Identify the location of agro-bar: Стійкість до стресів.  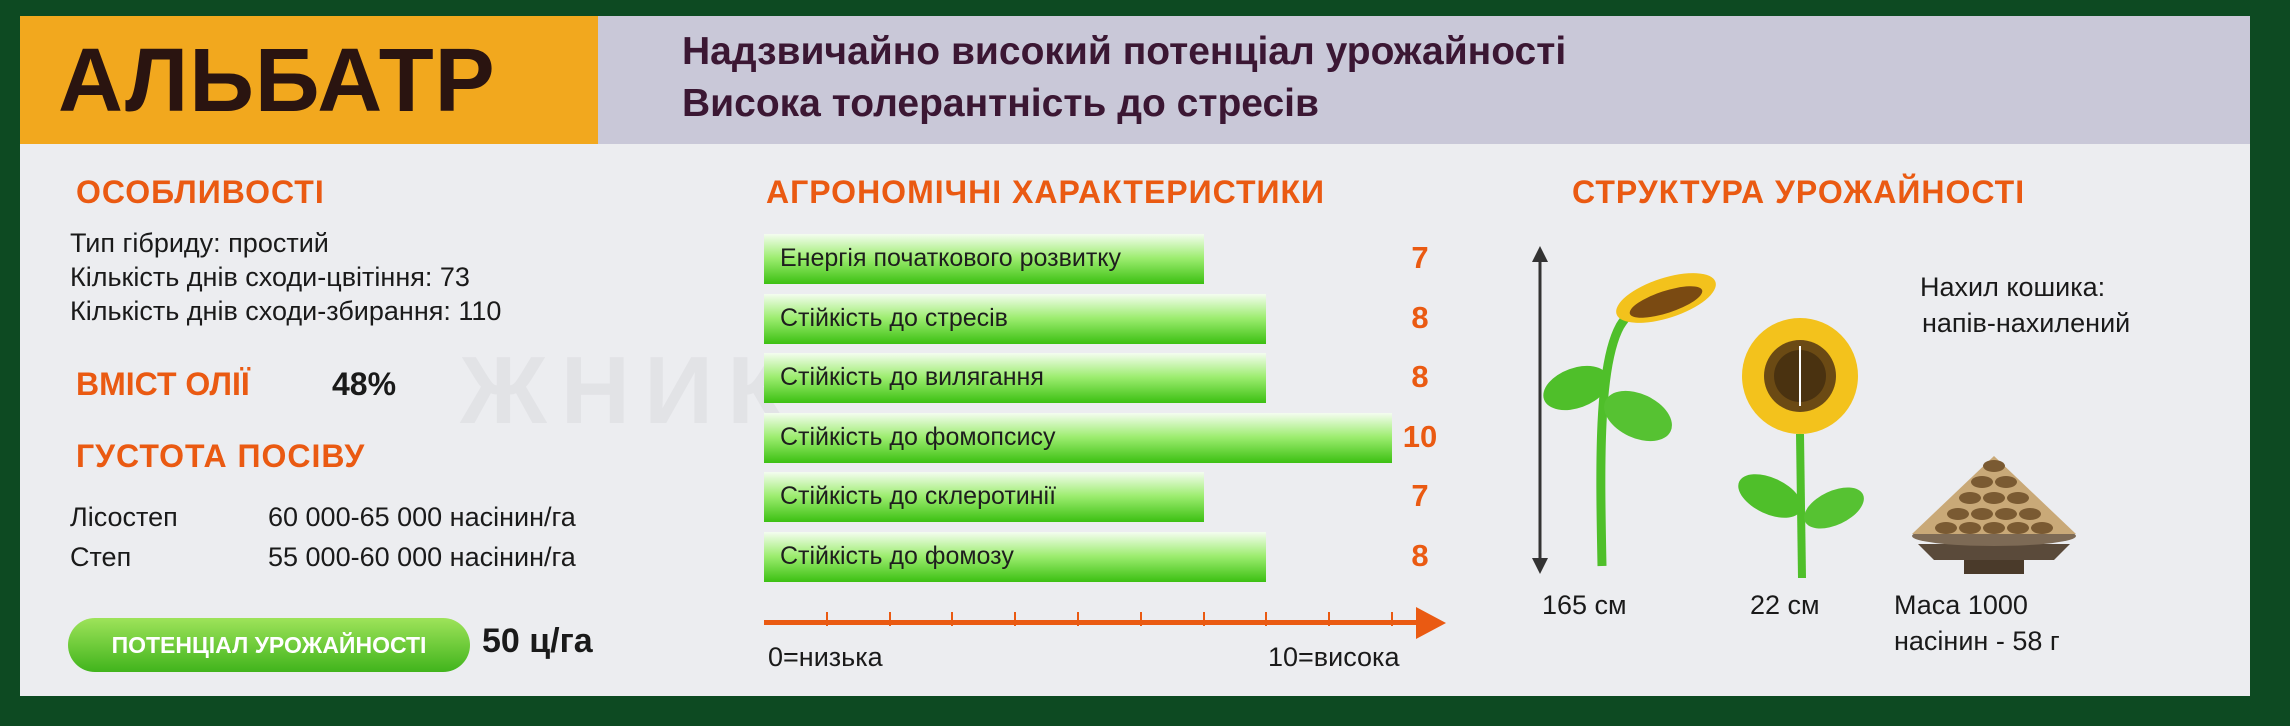
(1015, 318).